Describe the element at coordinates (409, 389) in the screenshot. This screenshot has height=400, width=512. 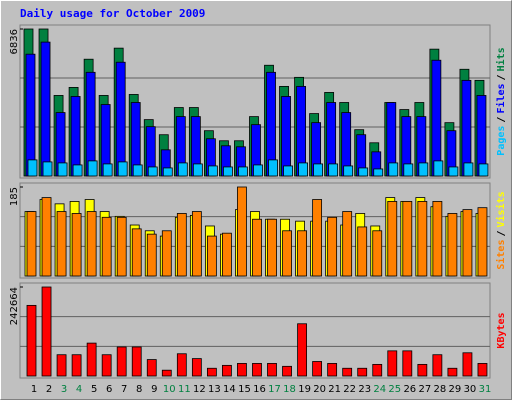
I see `x-tick-label: 26` at that location.